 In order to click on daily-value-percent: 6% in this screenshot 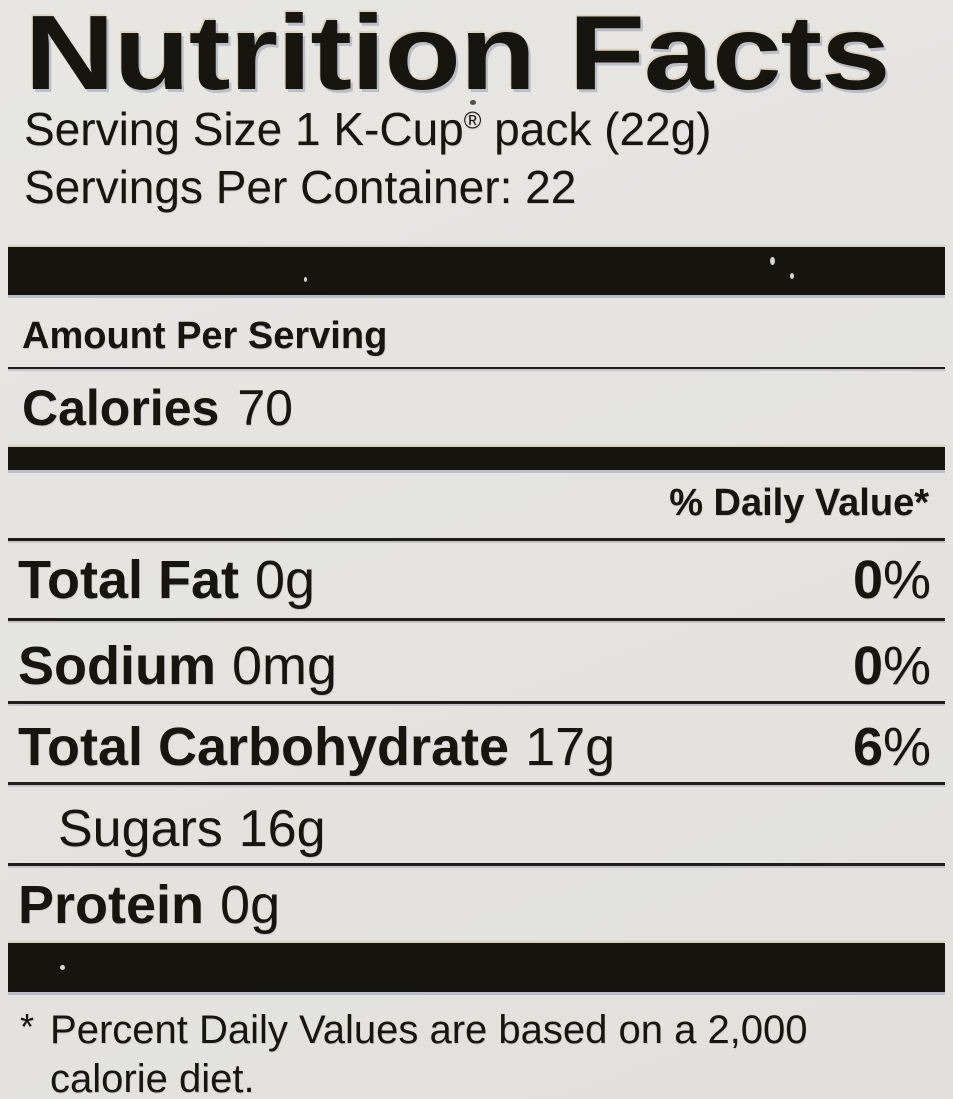, I will do `click(892, 747)`.